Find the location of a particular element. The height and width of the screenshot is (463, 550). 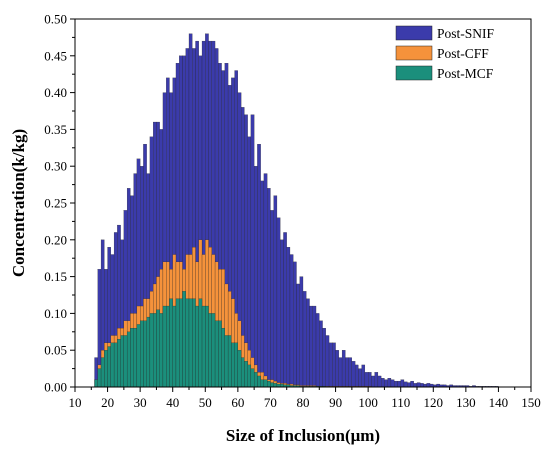

y-axis-label: Concentration(k/kg) is located at coordinates (18, 203).